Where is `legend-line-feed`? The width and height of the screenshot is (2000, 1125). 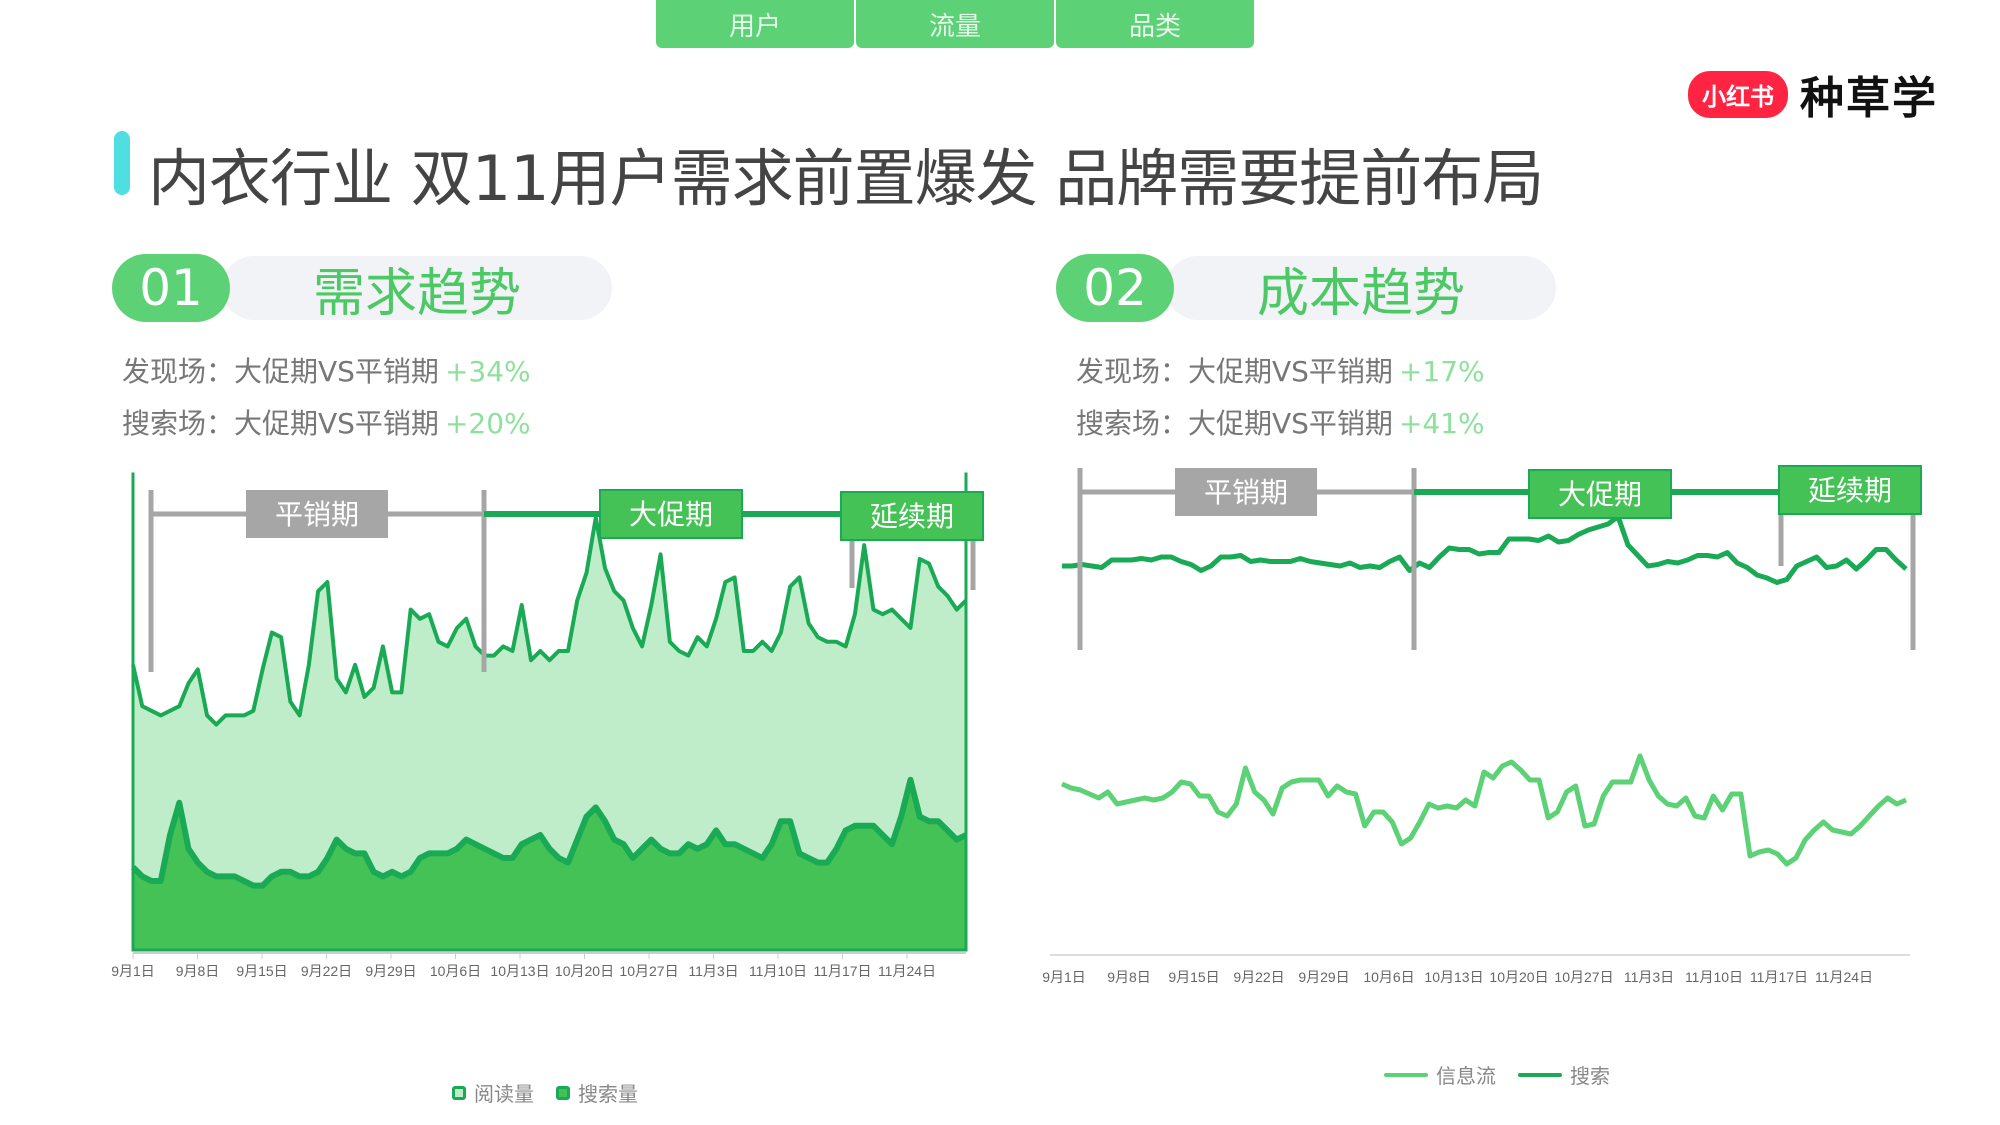
legend-line-feed is located at coordinates (1406, 1074).